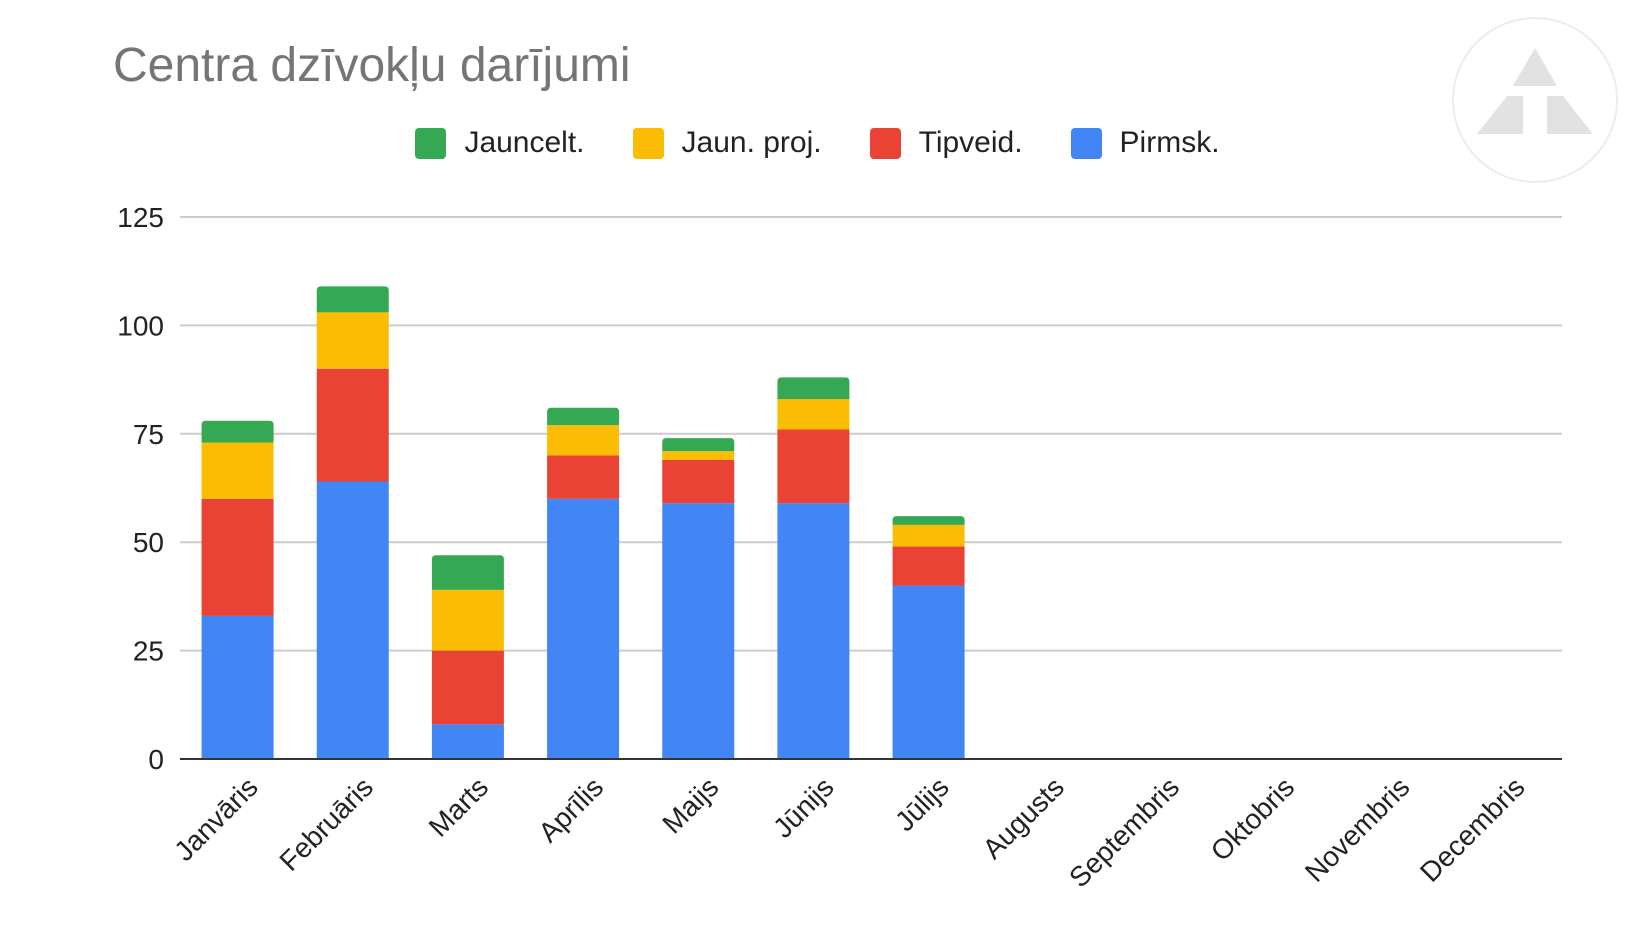 The height and width of the screenshot is (925, 1635). What do you see at coordinates (803, 807) in the screenshot?
I see `x-tick-label: Jūnijs` at bounding box center [803, 807].